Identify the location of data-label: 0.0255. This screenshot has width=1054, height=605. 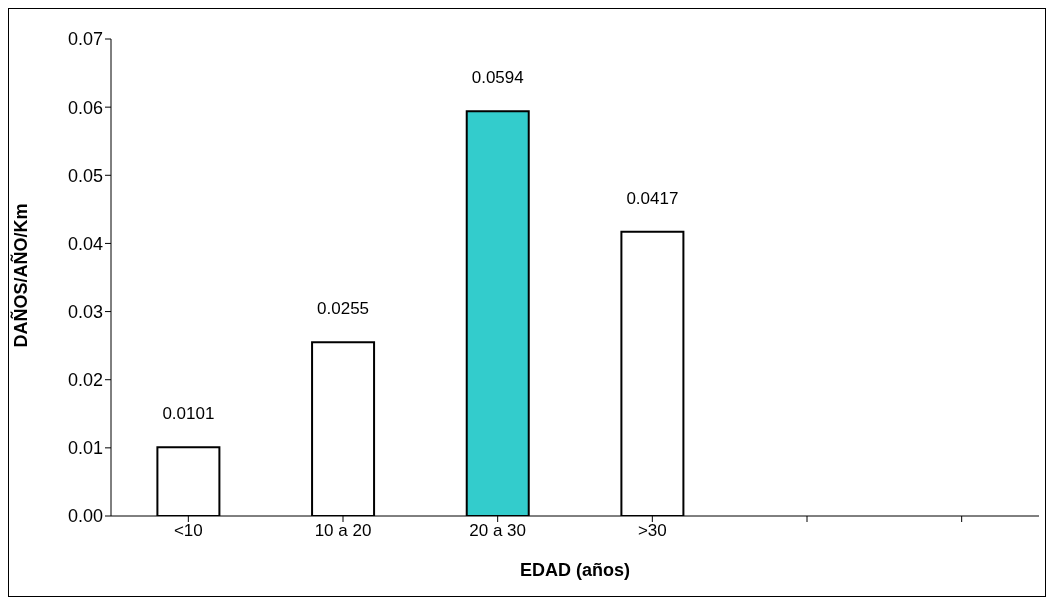
(343, 309).